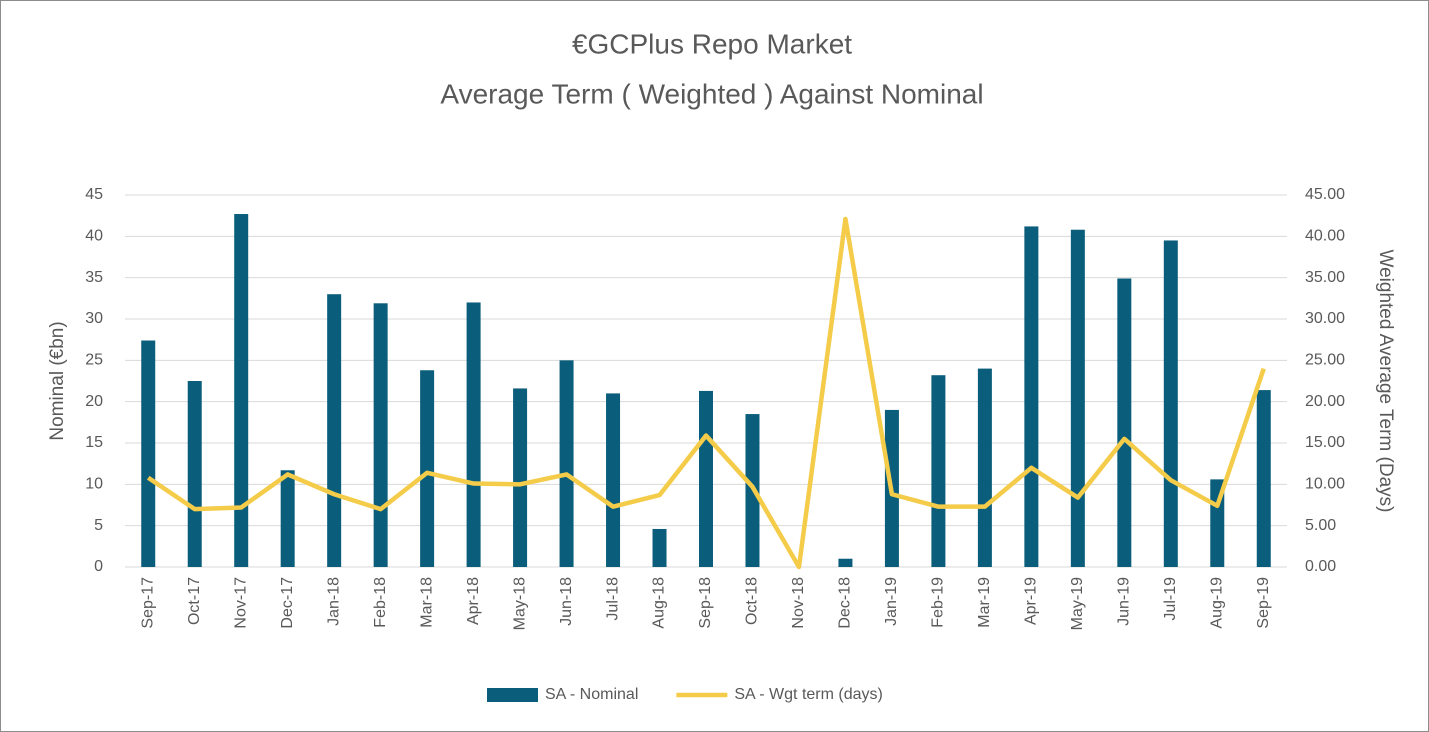 This screenshot has width=1429, height=732. What do you see at coordinates (1170, 599) in the screenshot?
I see `x-tick-label: Jul-19` at bounding box center [1170, 599].